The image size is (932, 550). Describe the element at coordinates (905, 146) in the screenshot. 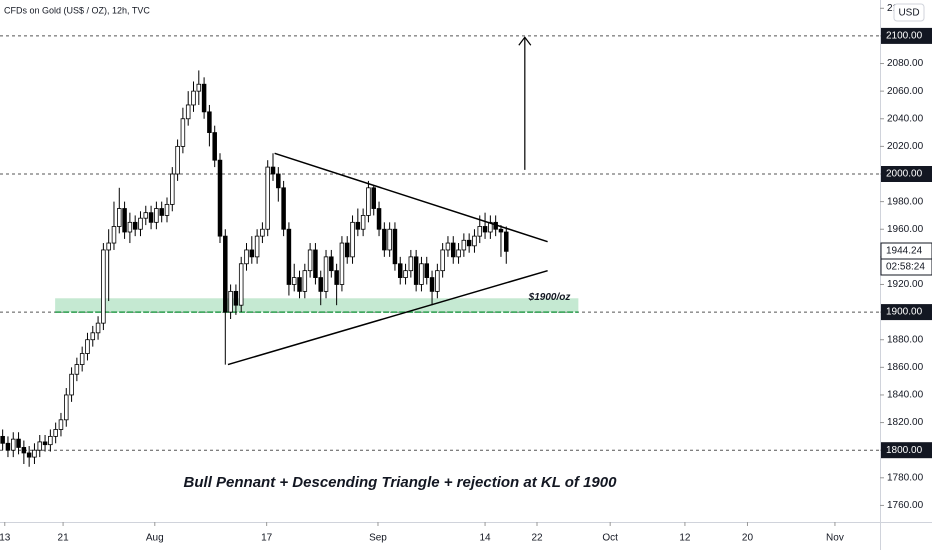

I see `y-tick-label: 2020.00` at that location.